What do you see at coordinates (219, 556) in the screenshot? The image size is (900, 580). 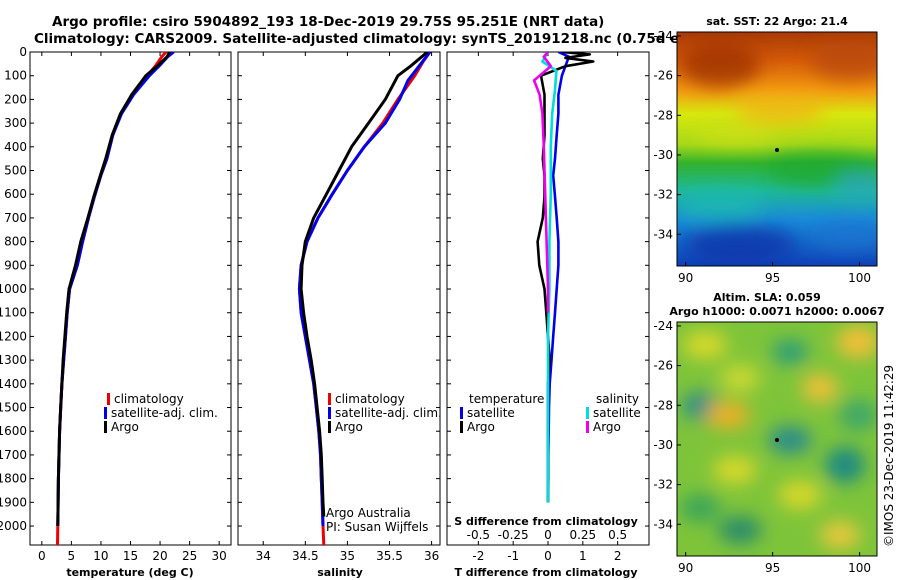 I see `x-tick-label: 30` at bounding box center [219, 556].